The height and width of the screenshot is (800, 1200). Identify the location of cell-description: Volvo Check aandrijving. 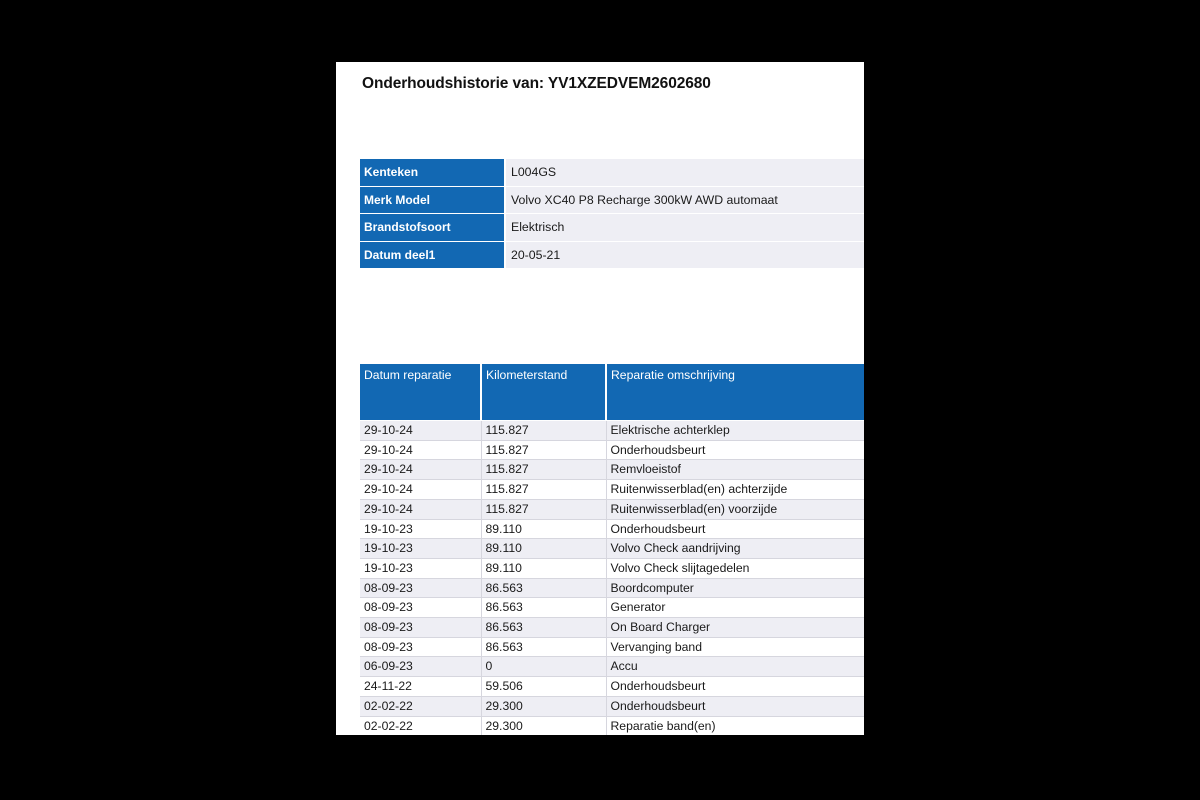
(735, 548).